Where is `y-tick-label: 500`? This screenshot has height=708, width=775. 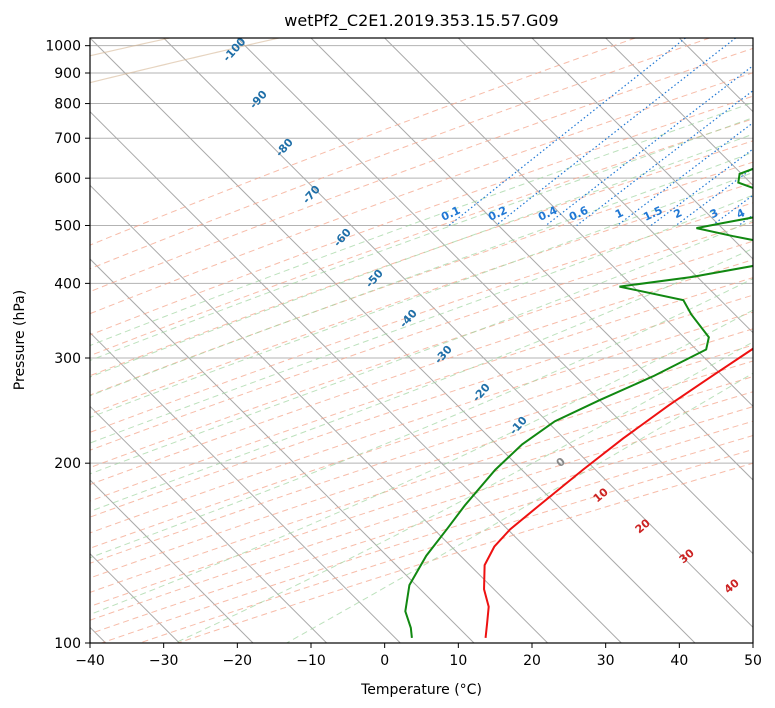 y-tick-label: 500 is located at coordinates (67, 226).